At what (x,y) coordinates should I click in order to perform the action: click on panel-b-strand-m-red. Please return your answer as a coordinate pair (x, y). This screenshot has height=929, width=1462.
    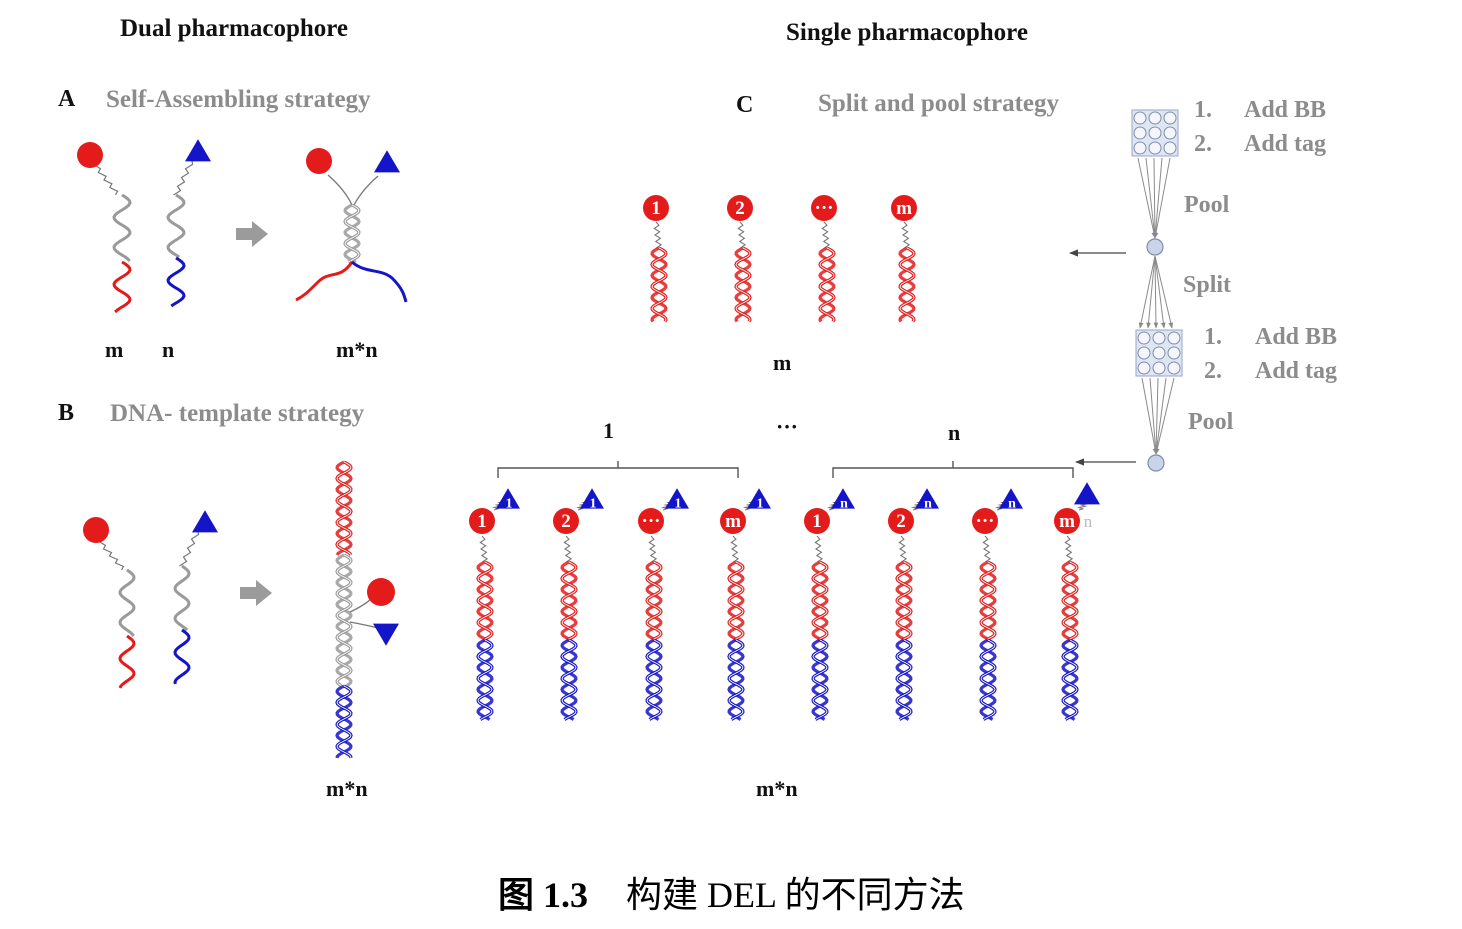
    Looking at the image, I should click on (127, 661).